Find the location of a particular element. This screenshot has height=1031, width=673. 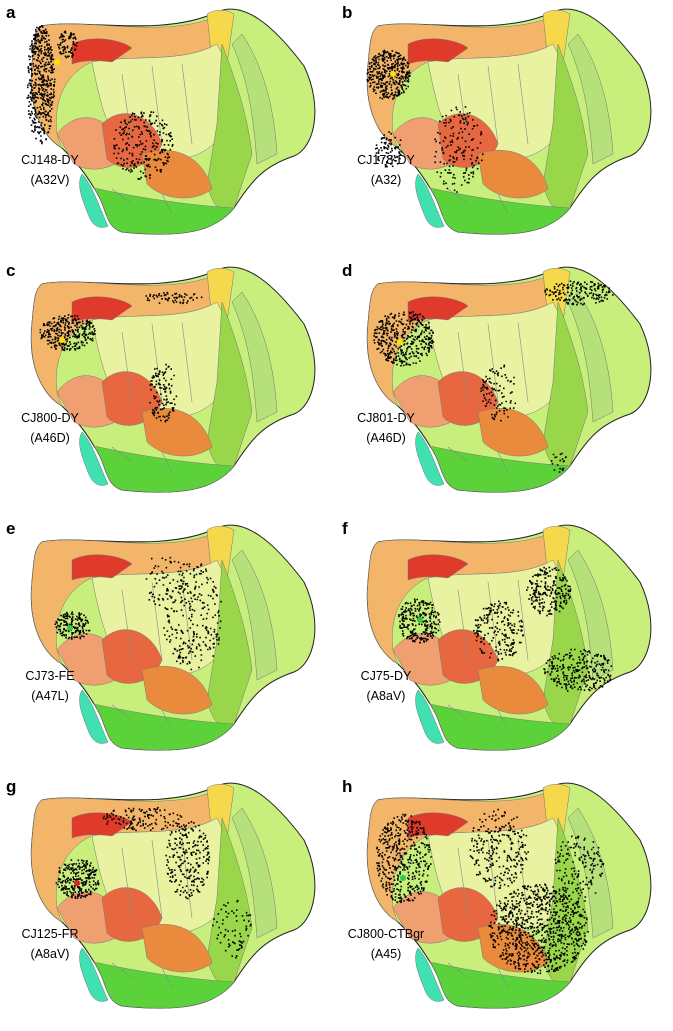

panel: b CJ178-DY (A32) is located at coordinates (497, 119).